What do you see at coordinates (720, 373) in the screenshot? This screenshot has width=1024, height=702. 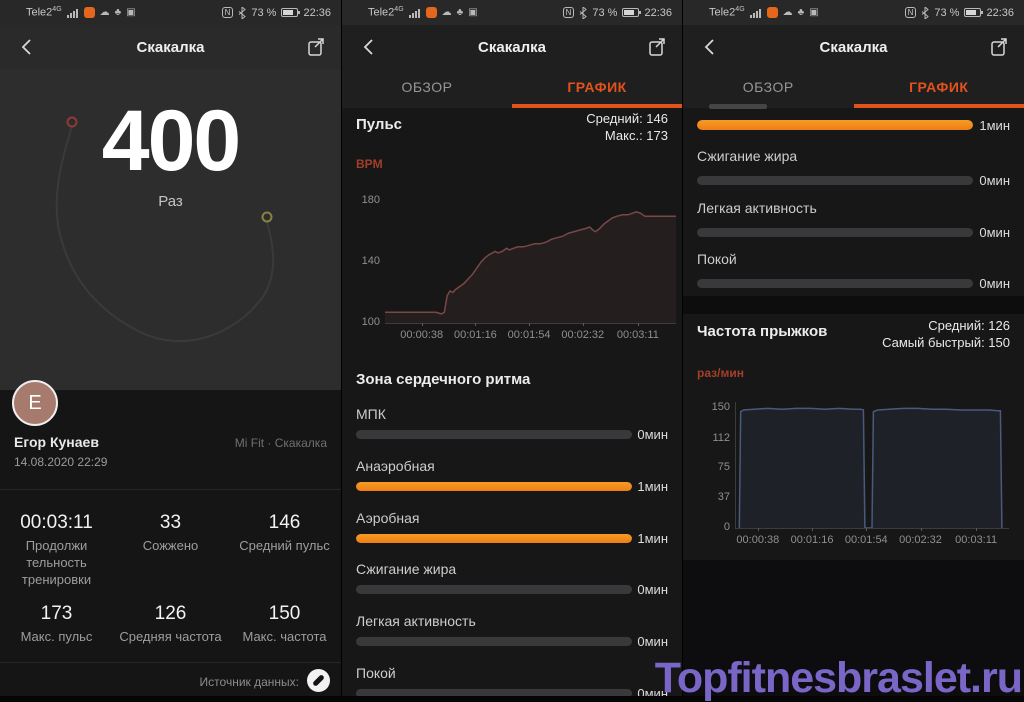 I see `jump-unit-label: раз/мин` at bounding box center [720, 373].